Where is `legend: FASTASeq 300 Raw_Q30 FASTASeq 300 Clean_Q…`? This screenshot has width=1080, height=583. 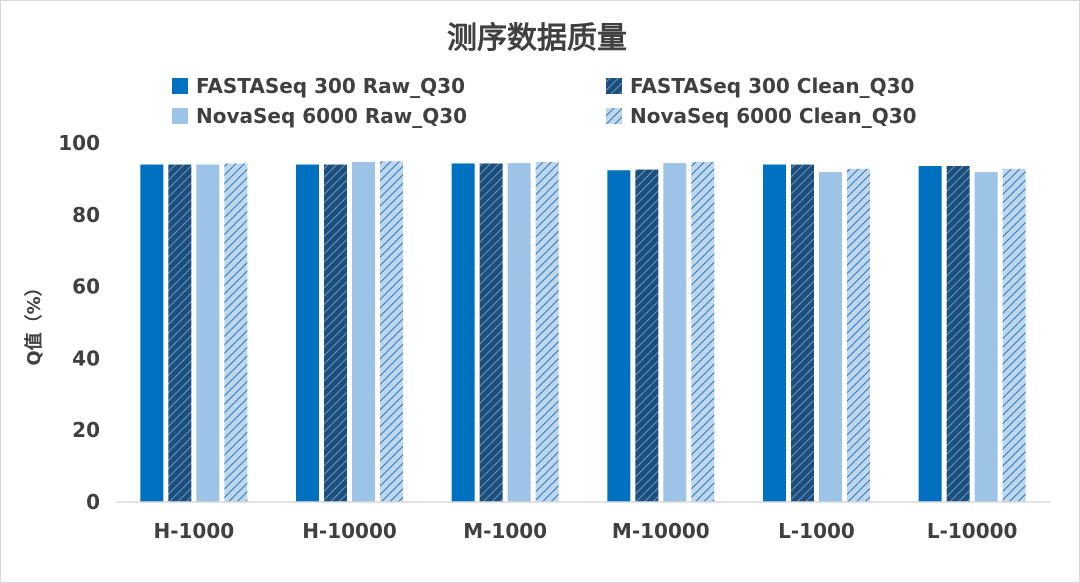 legend: FASTASeq 300 Raw_Q30 FASTASeq 300 Clean_Q… is located at coordinates (544, 101).